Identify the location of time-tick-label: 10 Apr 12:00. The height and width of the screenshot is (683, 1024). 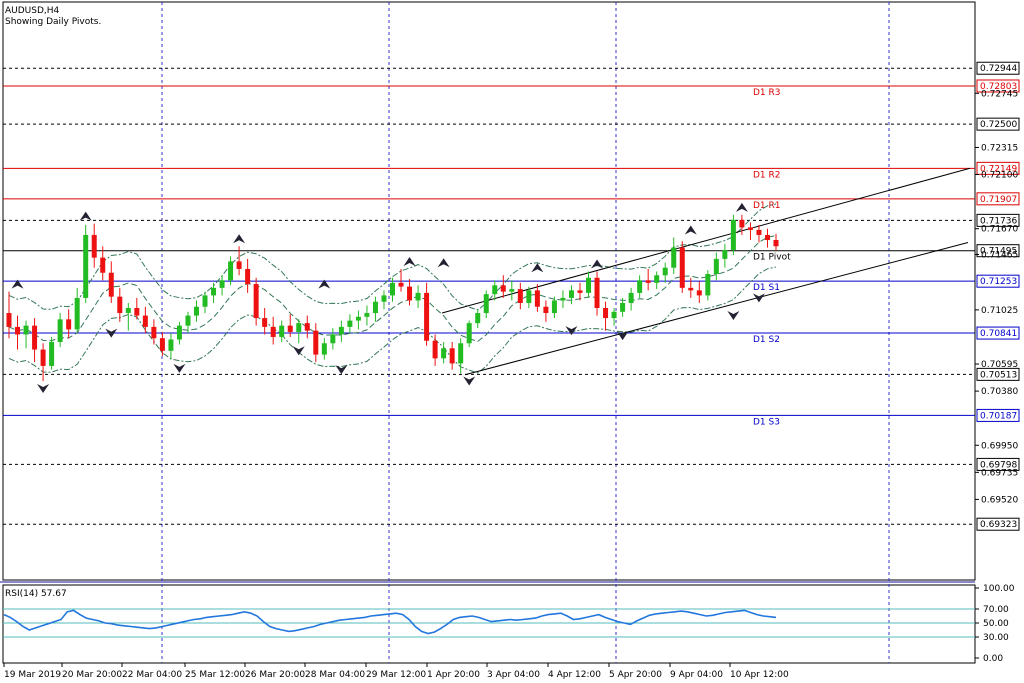
(759, 675).